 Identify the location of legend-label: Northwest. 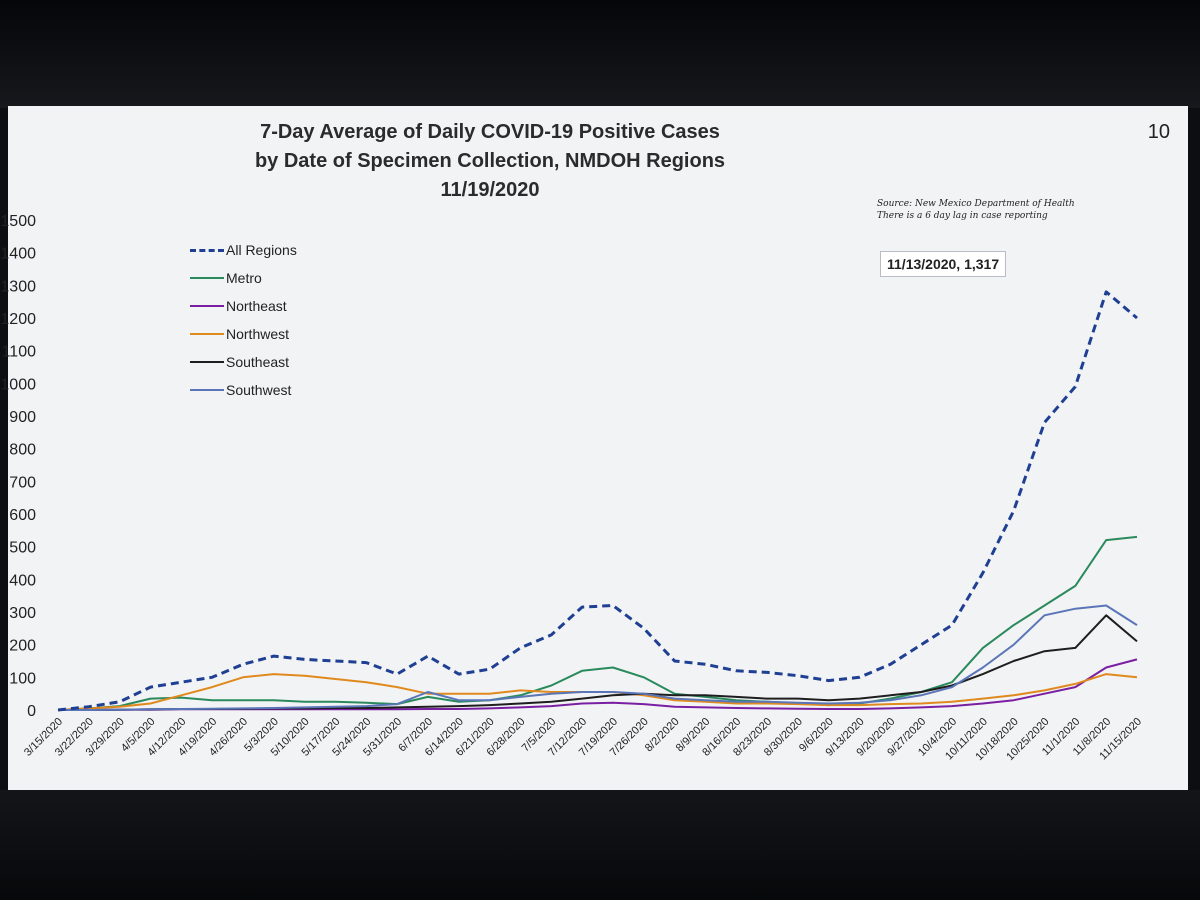
(258, 334).